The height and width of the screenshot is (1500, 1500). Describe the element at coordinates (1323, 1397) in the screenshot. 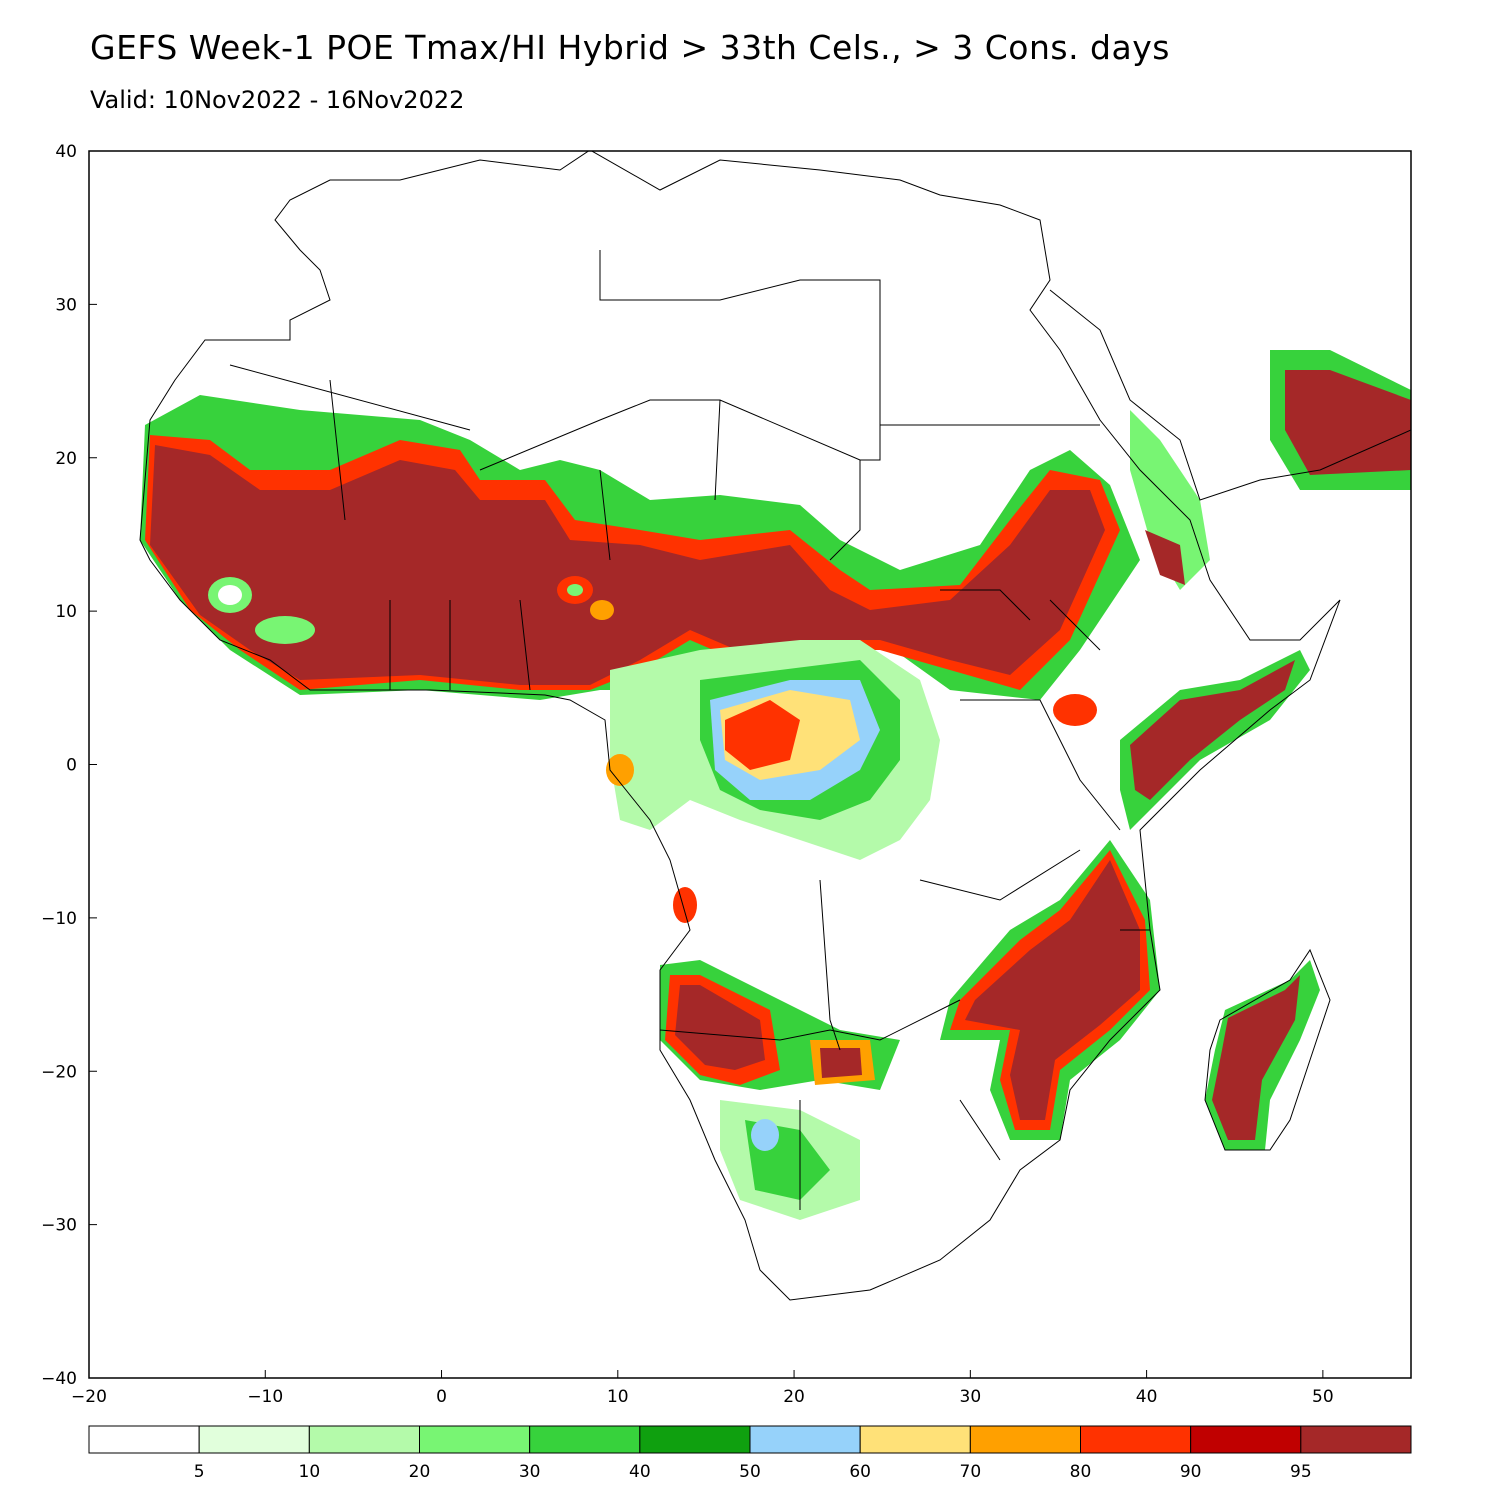

I see `lon-tick-label: 50` at that location.